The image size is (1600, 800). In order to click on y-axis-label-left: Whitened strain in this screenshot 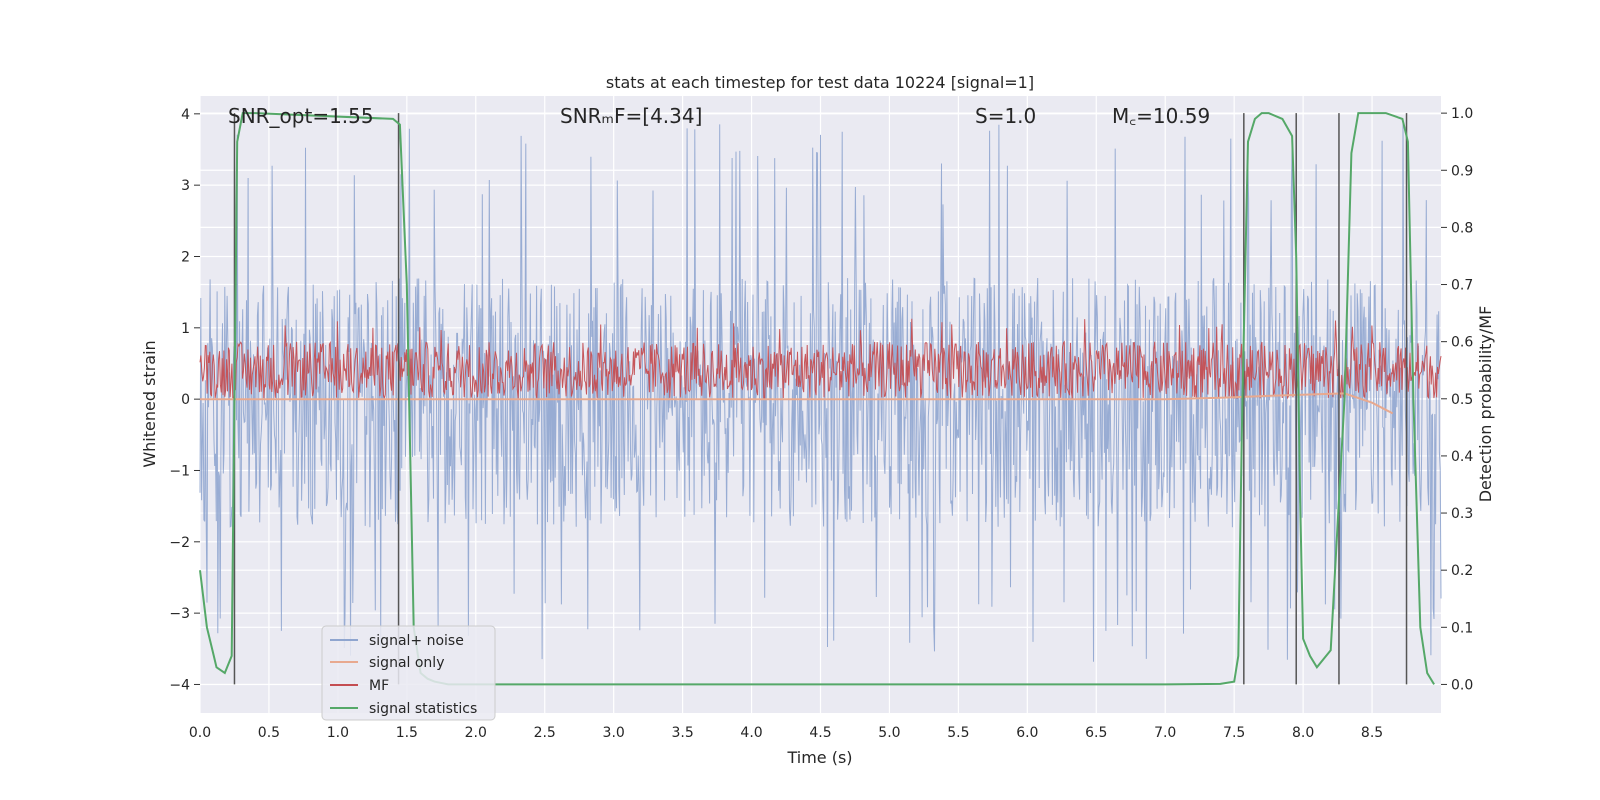, I will do `click(149, 403)`.